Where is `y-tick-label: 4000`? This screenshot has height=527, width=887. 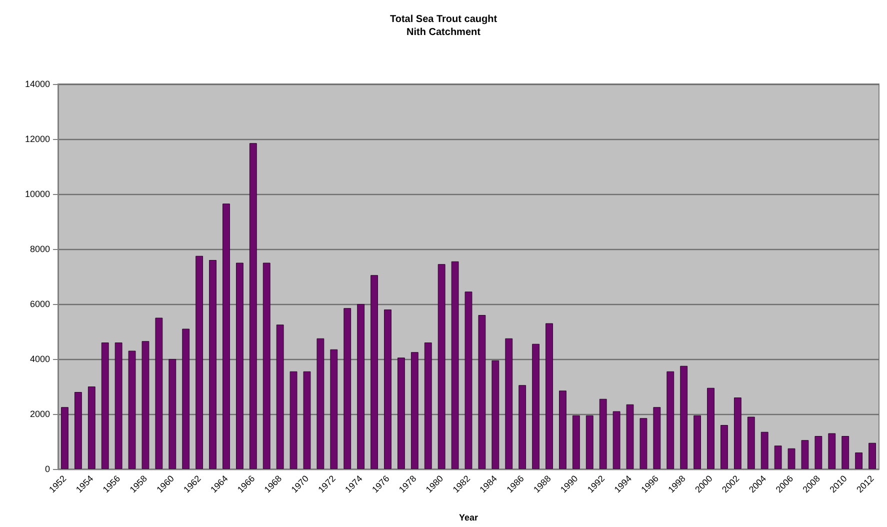 y-tick-label: 4000 is located at coordinates (40, 359).